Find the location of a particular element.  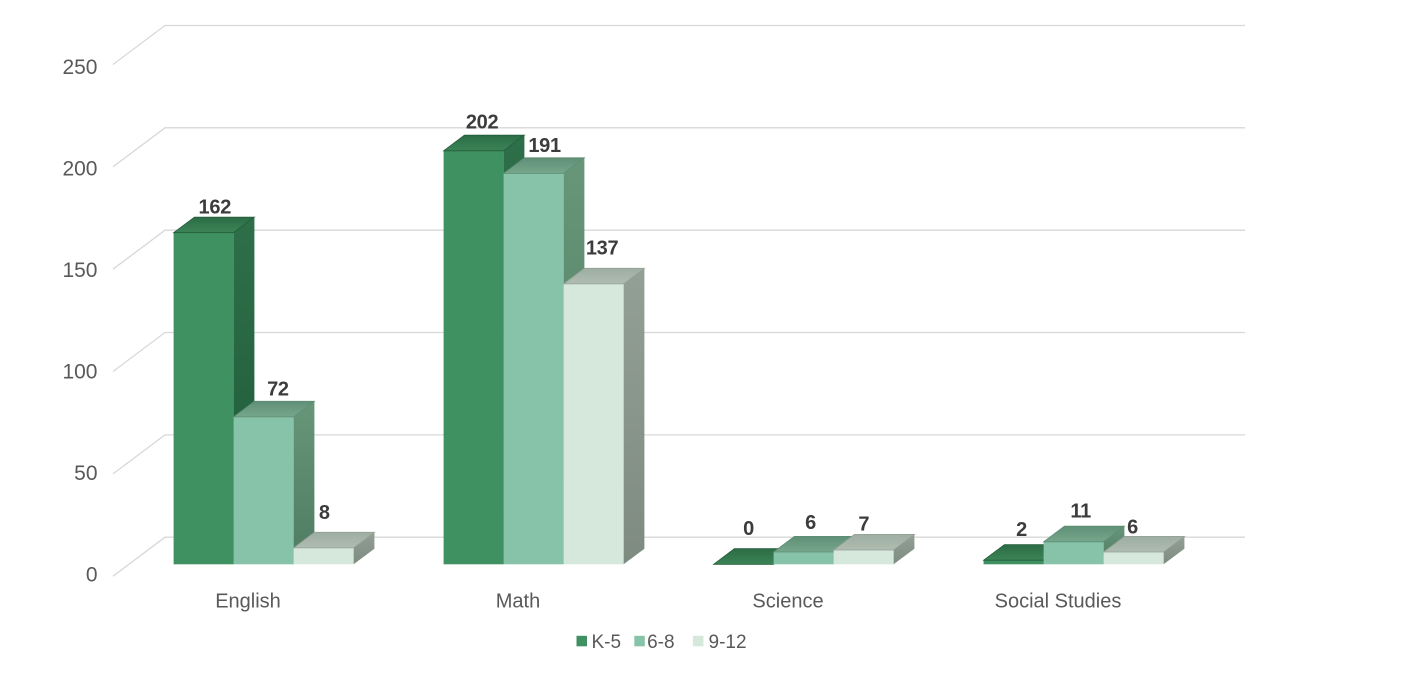

svg-text: 8 is located at coordinates (324, 513).